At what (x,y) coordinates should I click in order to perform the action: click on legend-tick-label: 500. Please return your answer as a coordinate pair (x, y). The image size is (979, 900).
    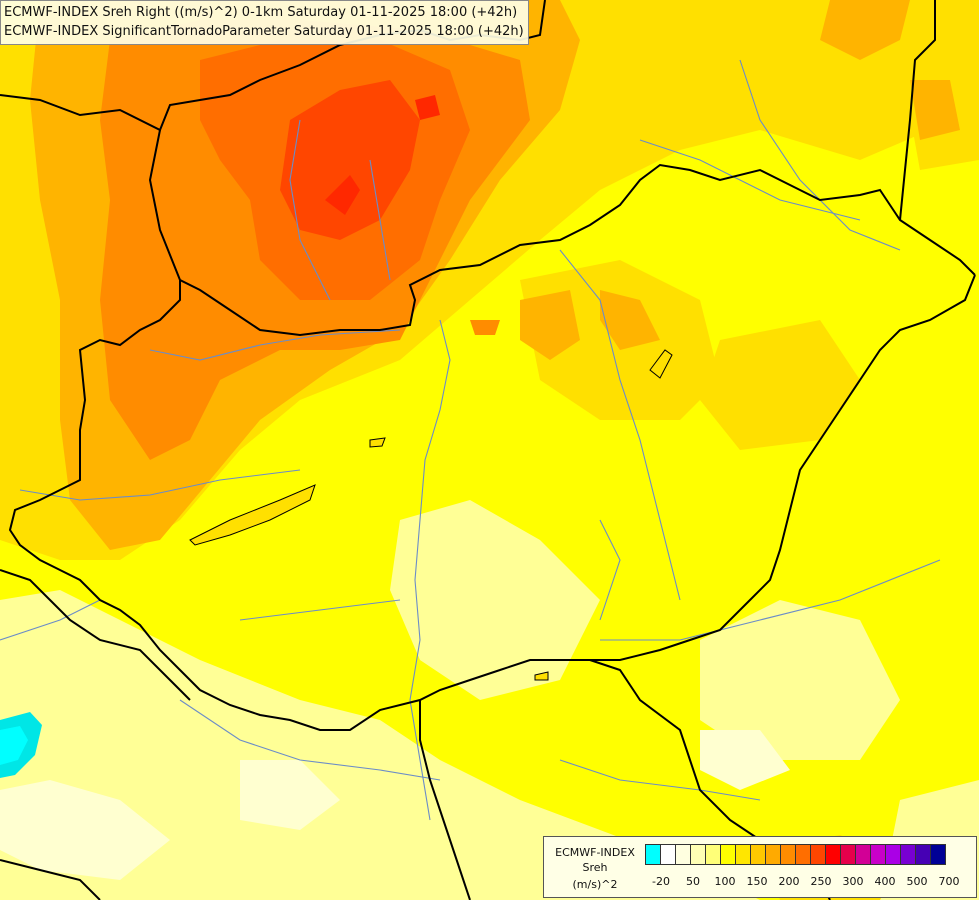
    Looking at the image, I should click on (917, 881).